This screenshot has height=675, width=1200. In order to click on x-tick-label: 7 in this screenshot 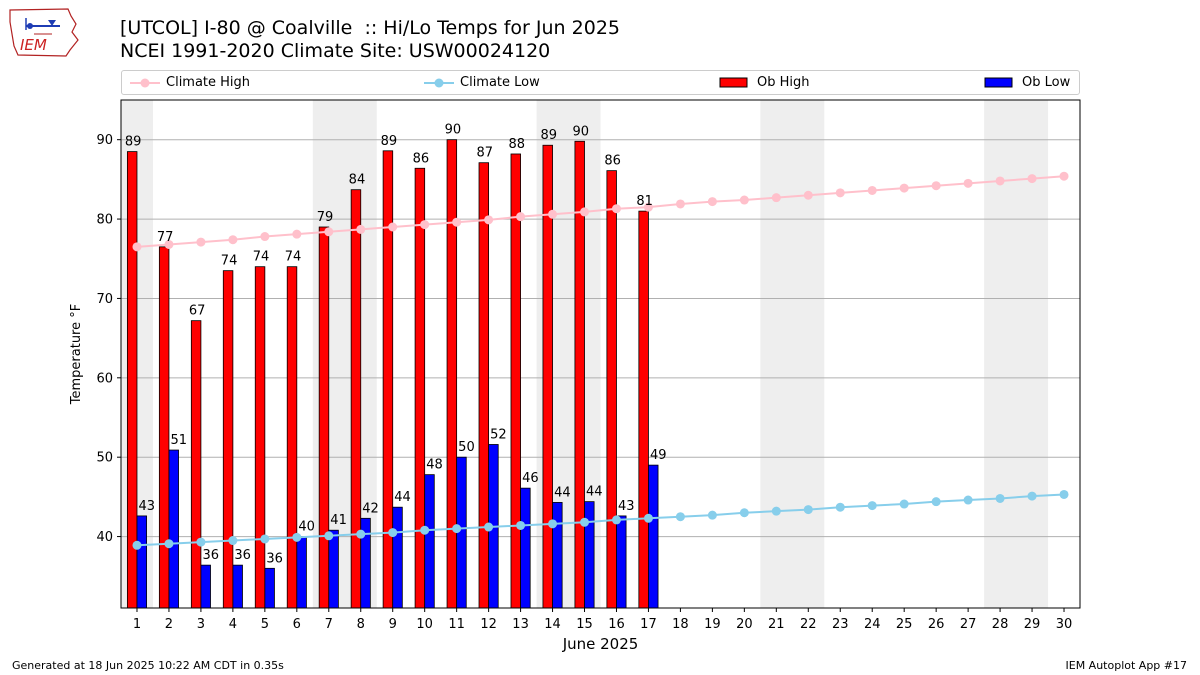, I will do `click(329, 624)`.